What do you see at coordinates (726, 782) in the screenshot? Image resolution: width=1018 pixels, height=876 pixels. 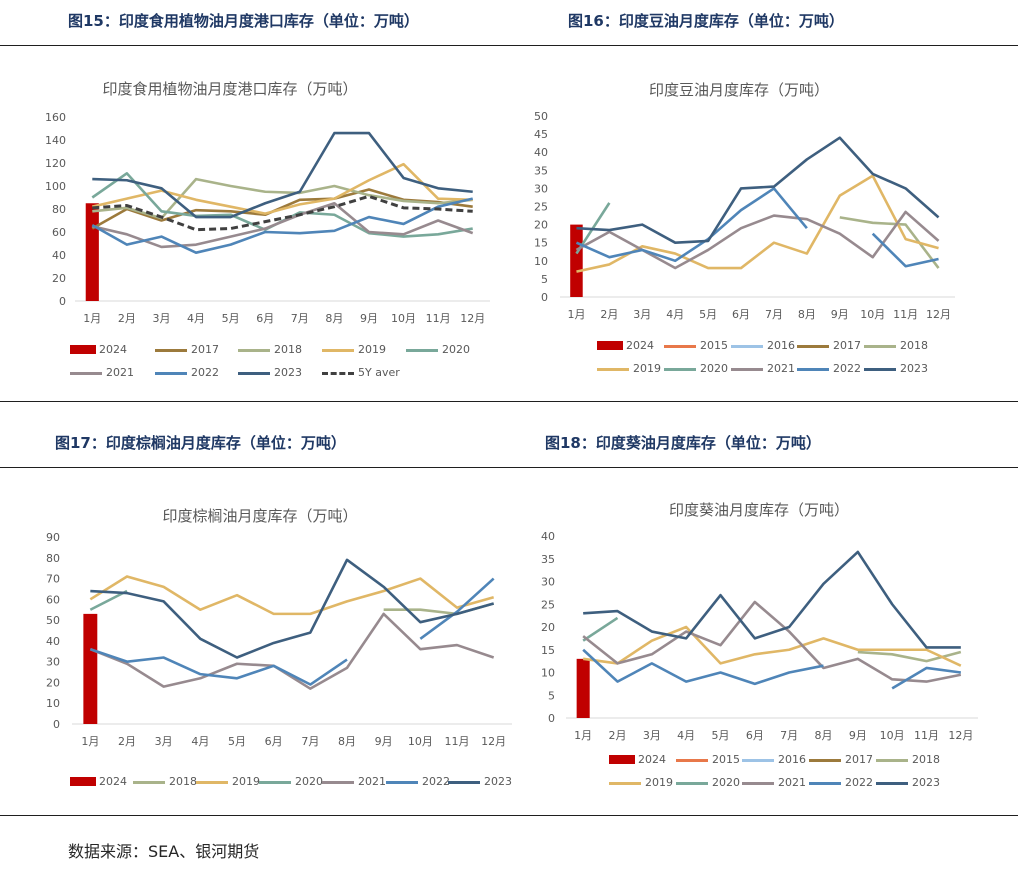 I see `legend-label: 2020` at bounding box center [726, 782].